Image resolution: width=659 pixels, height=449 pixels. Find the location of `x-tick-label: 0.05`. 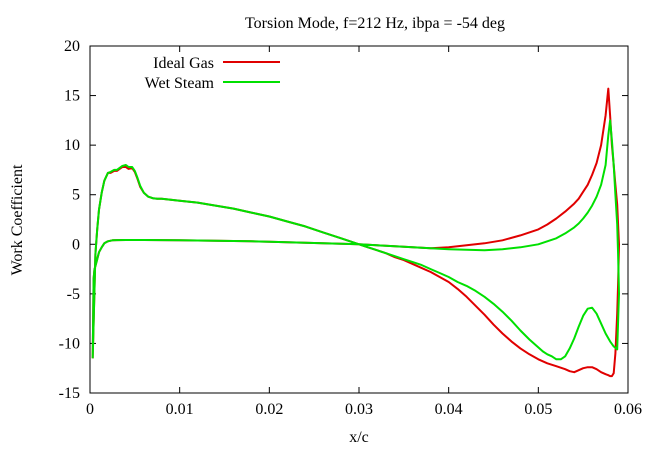

x-tick-label: 0.05 is located at coordinates (538, 409).